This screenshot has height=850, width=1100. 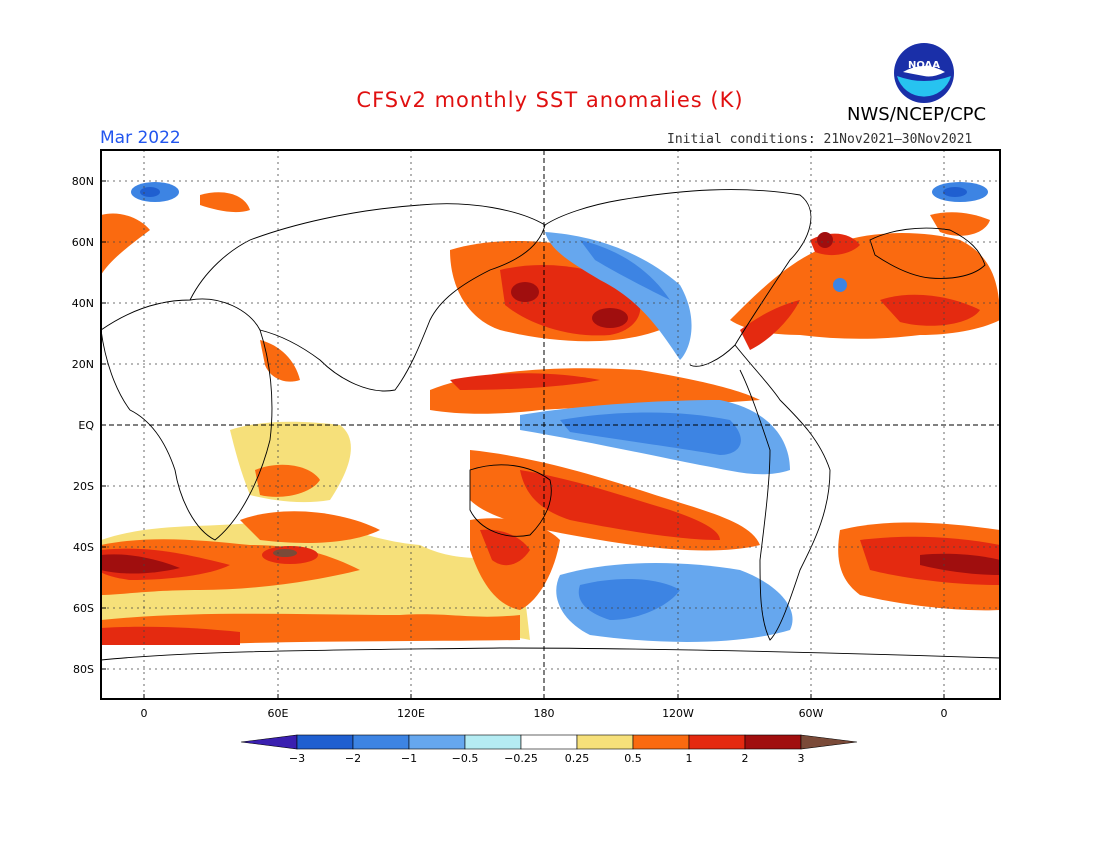 I want to click on colorbar-tick-label: −0.5, so click(x=465, y=758).